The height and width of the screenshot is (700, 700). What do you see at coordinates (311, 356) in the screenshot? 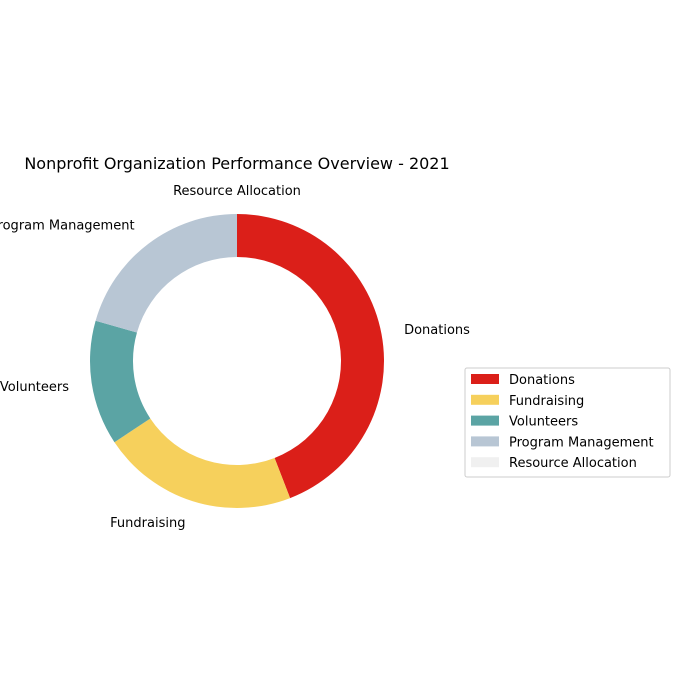
I see `slice-donations` at bounding box center [311, 356].